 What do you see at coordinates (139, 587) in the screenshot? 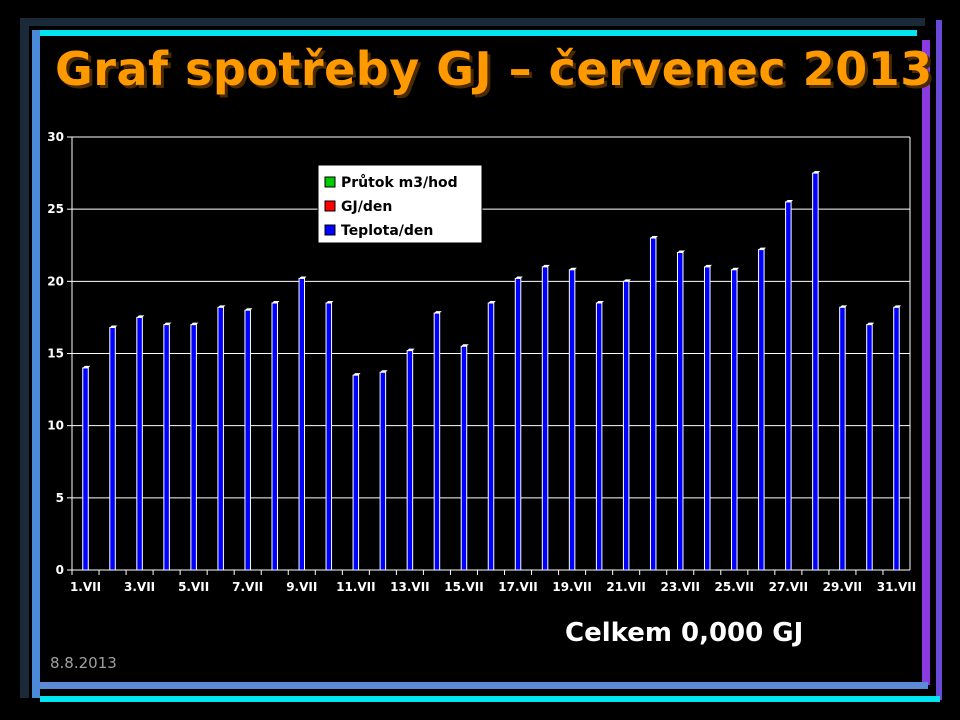
I see `x-tick-label: 3.VII` at bounding box center [139, 587].